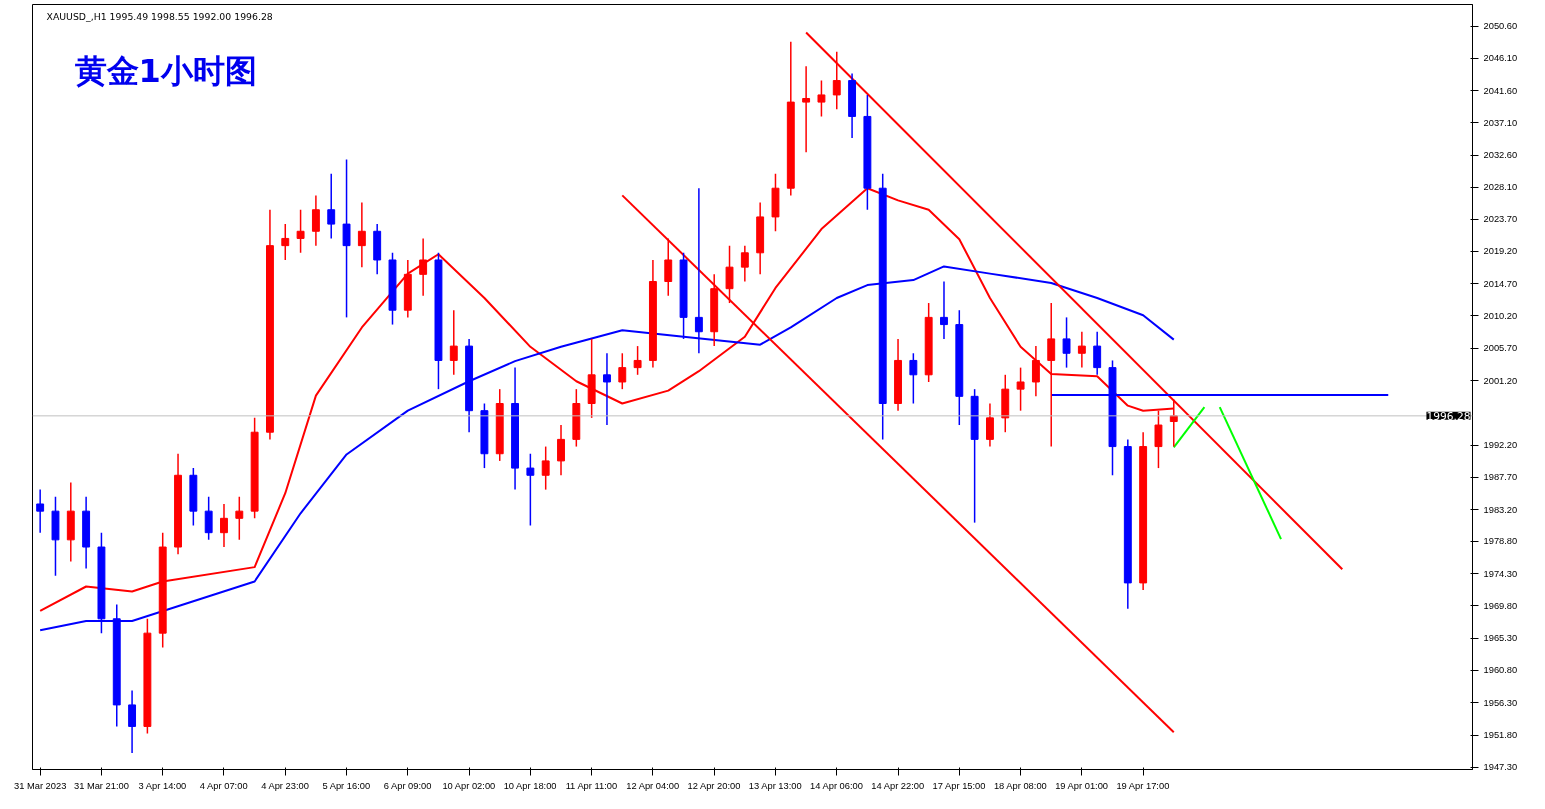  What do you see at coordinates (1500, 315) in the screenshot?
I see `y-tick-label: 2010.20` at bounding box center [1500, 315].